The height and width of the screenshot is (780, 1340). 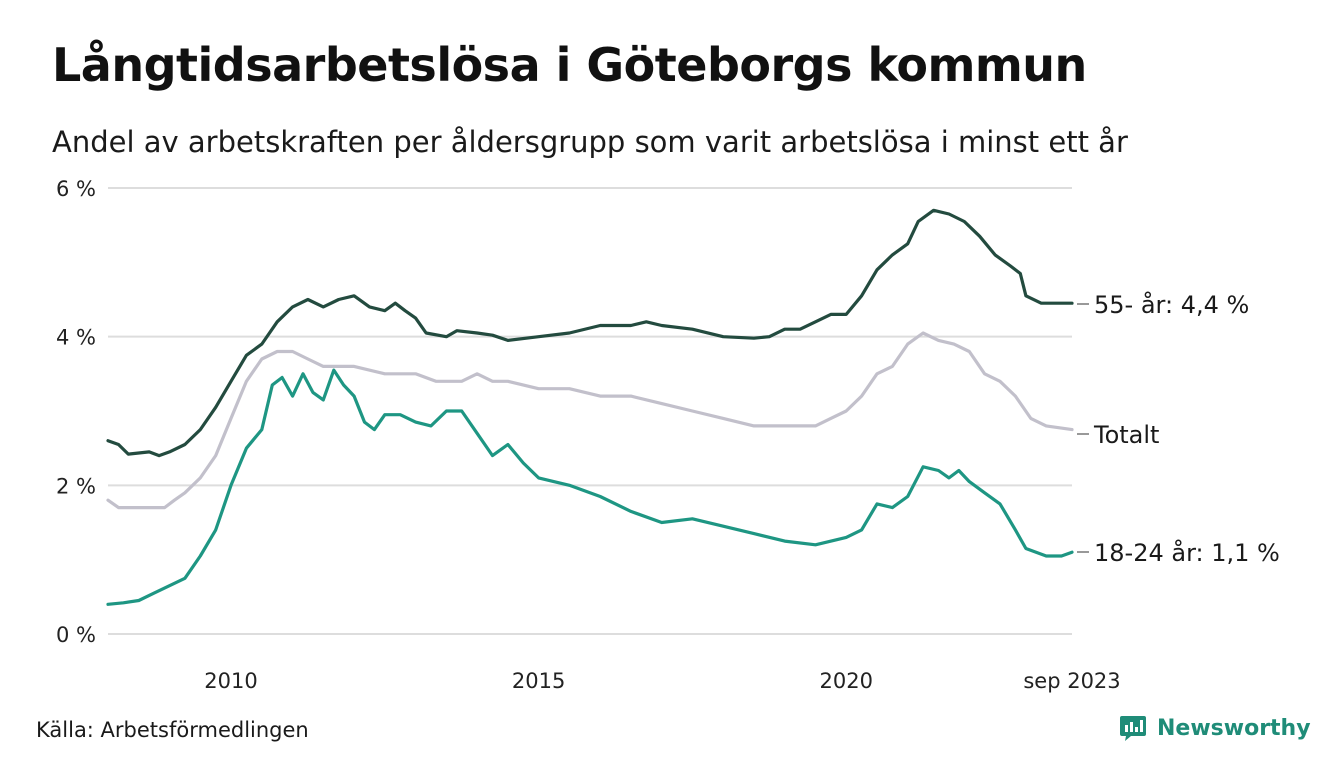 What do you see at coordinates (1171, 304) in the screenshot?
I see `end-label-55-r: 55- år: 4,4 %` at bounding box center [1171, 304].